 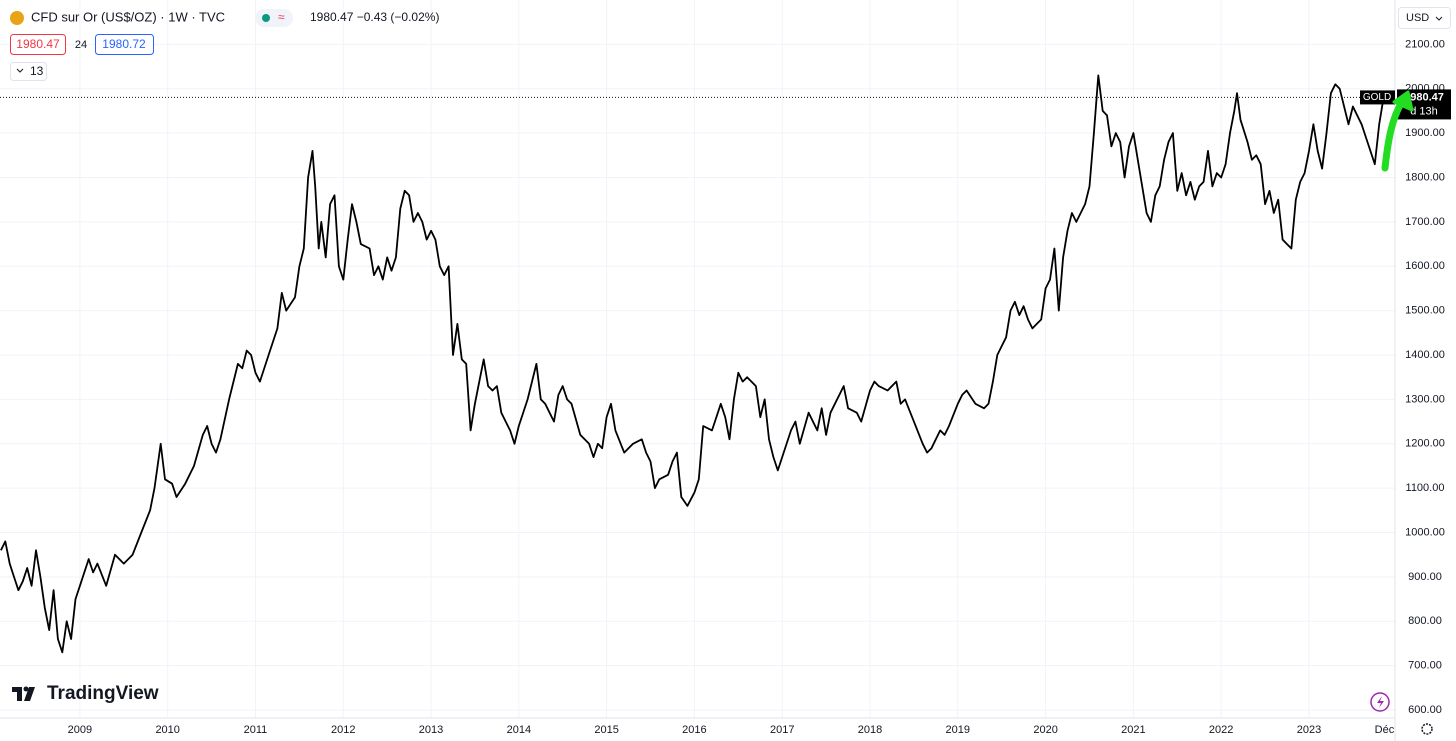 What do you see at coordinates (1425, 666) in the screenshot?
I see `y-tick-label: 700.00` at bounding box center [1425, 666].